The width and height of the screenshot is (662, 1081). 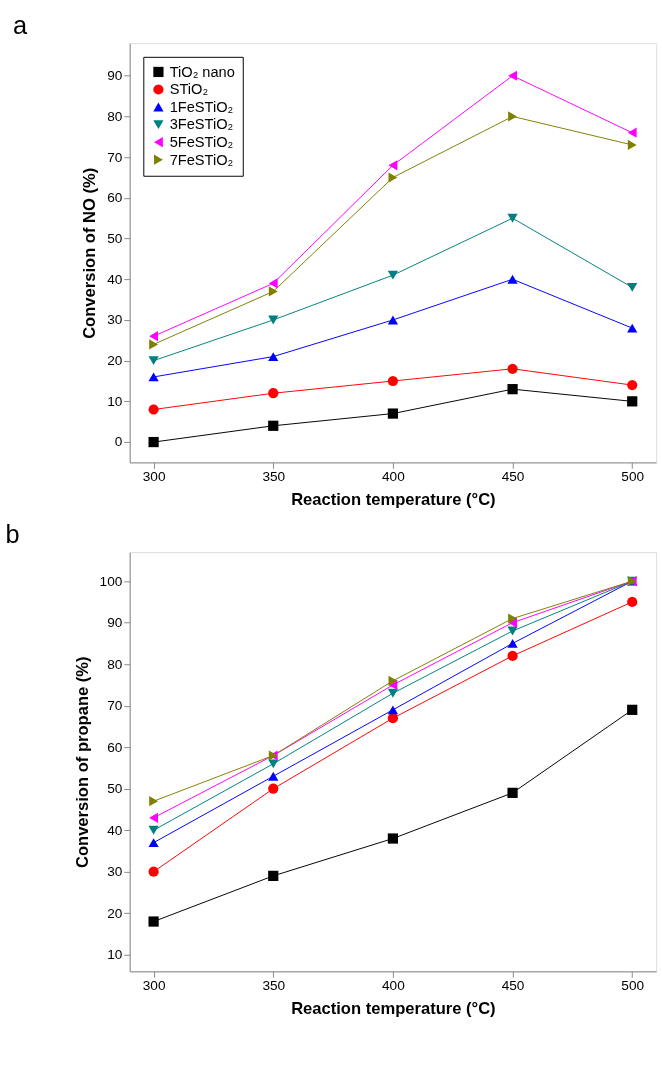 I want to click on legend-label: 3FeSTiO₂, so click(x=201, y=124).